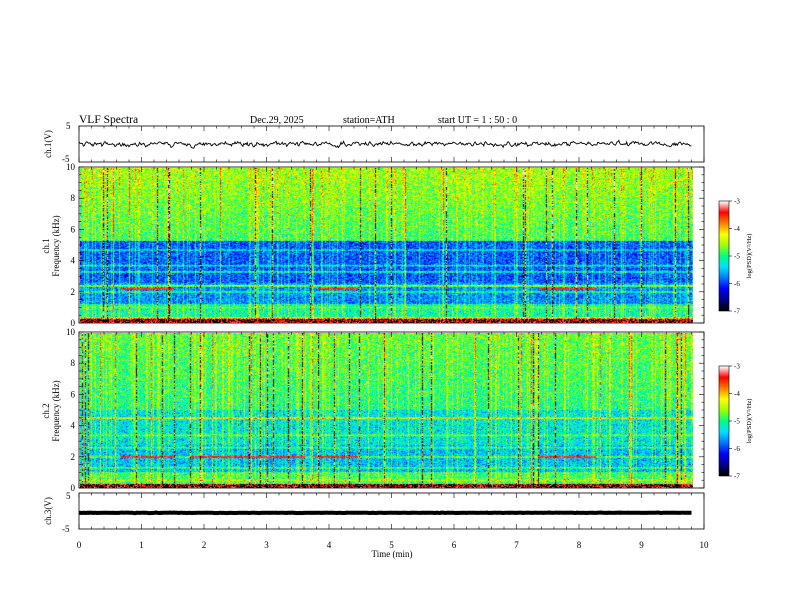 The height and width of the screenshot is (612, 792). What do you see at coordinates (48, 511) in the screenshot?
I see `ch3-ylabel: ch.3(V)` at bounding box center [48, 511].